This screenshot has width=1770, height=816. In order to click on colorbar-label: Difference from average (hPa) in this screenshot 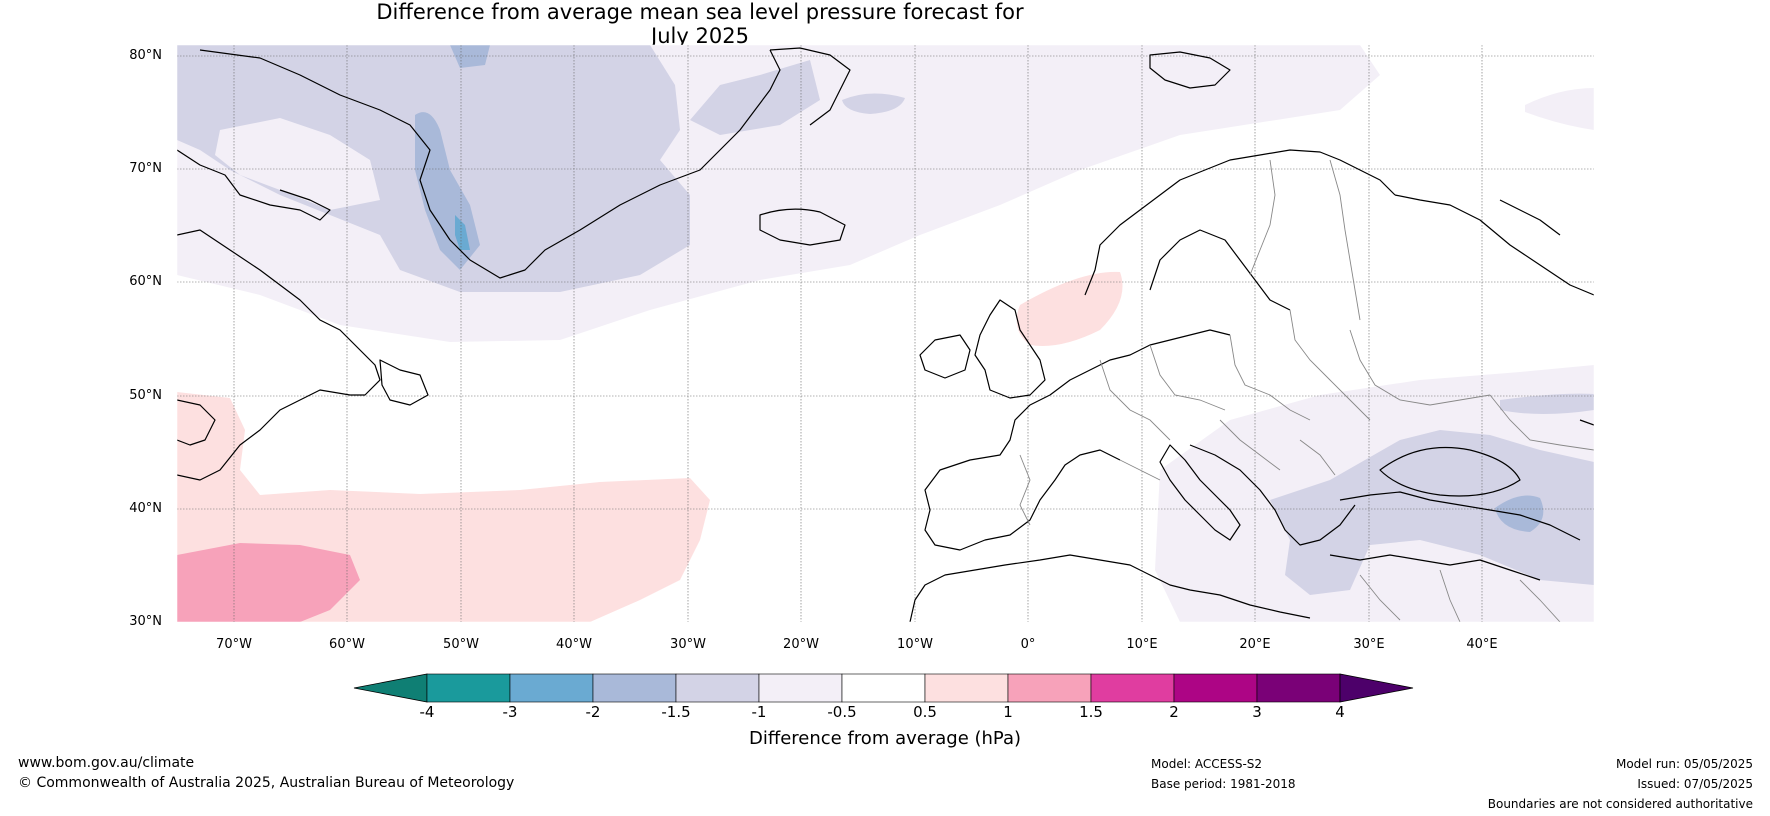, I will do `click(885, 738)`.